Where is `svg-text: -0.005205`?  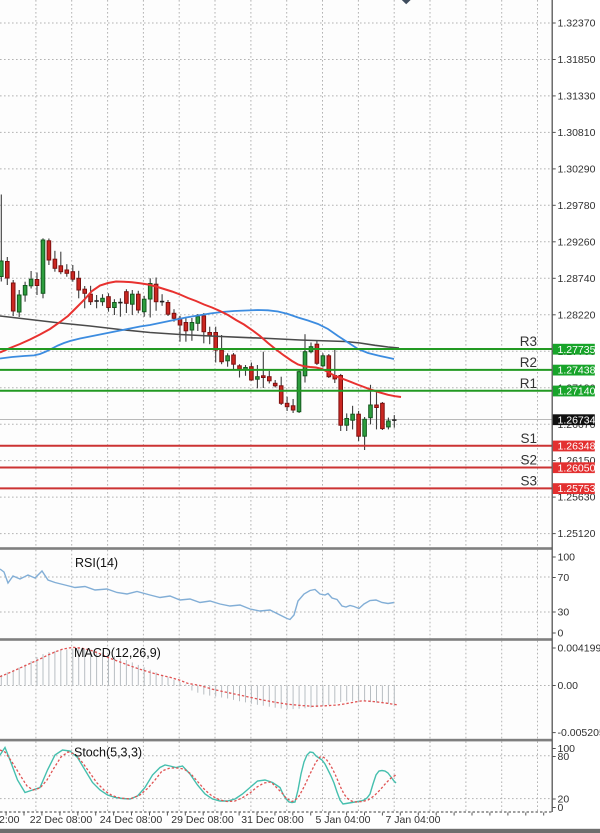 svg-text: -0.005205 is located at coordinates (579, 733).